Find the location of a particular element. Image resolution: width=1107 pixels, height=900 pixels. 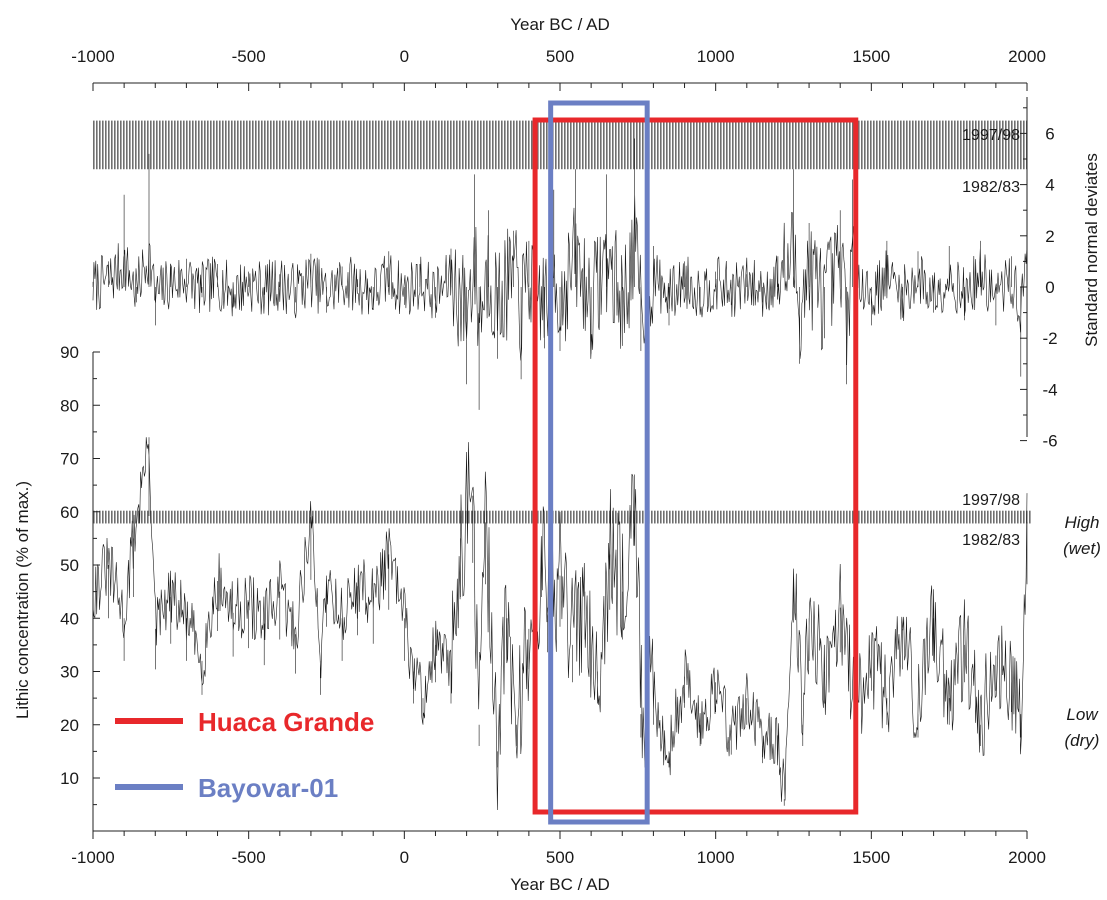

bottom-x-tick-label: -500 is located at coordinates (249, 857).